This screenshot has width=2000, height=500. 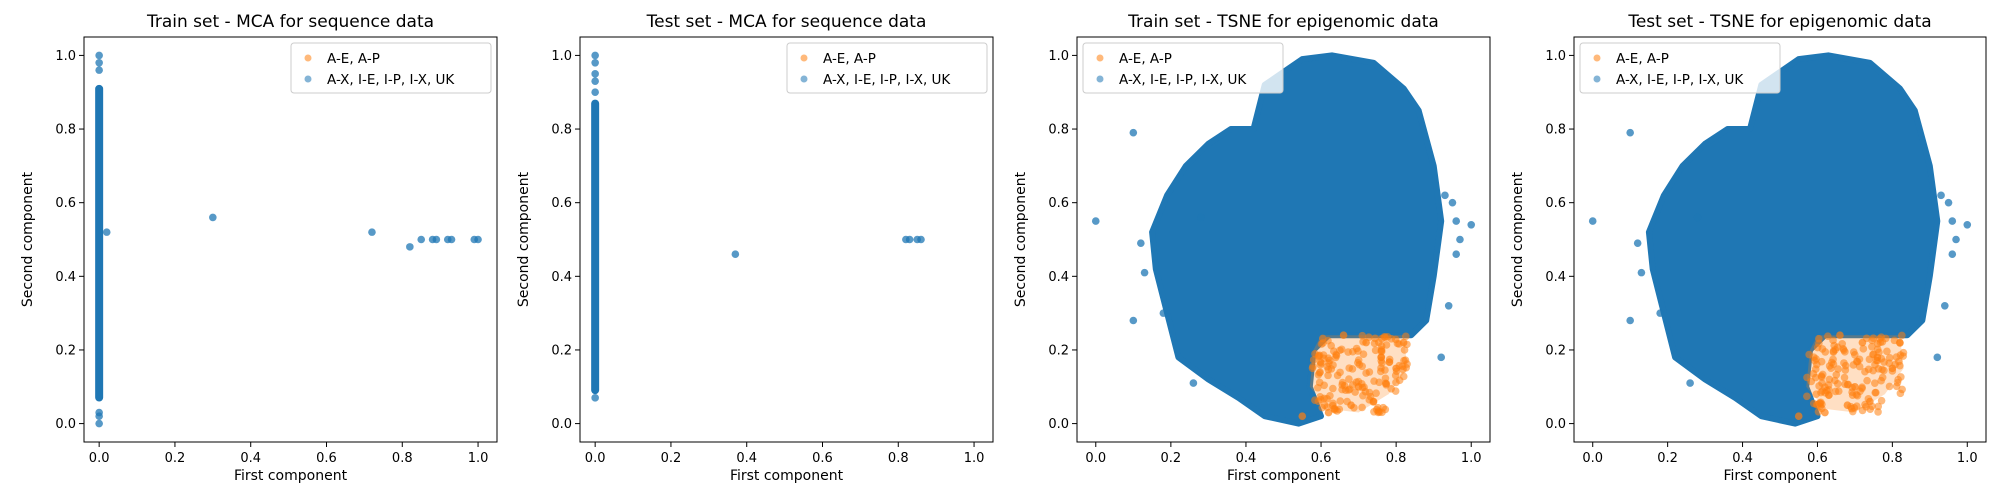 What do you see at coordinates (595, 458) in the screenshot?
I see `x-tick-label: 0.0` at bounding box center [595, 458].